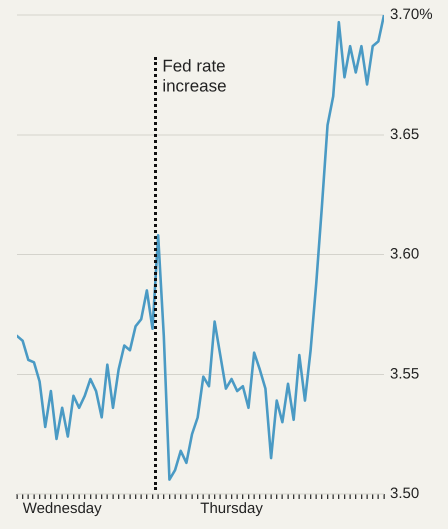 This screenshot has height=529, width=448. What do you see at coordinates (405, 373) in the screenshot?
I see `y-tick-label: 3.55` at bounding box center [405, 373].